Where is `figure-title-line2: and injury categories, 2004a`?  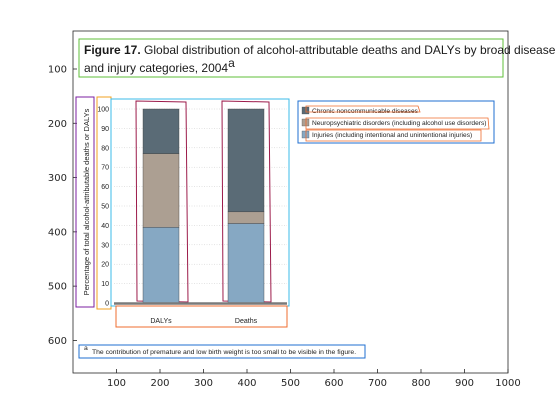
figure-title-line2: and injury categories, 2004a is located at coordinates (159, 65).